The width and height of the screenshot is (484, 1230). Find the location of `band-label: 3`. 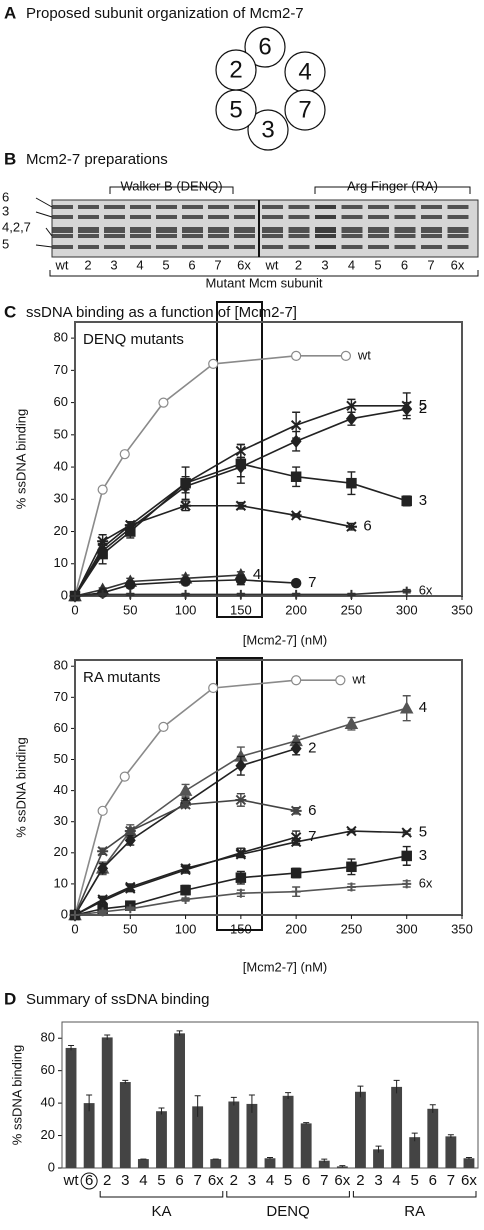

band-label: 3 is located at coordinates (5, 210).